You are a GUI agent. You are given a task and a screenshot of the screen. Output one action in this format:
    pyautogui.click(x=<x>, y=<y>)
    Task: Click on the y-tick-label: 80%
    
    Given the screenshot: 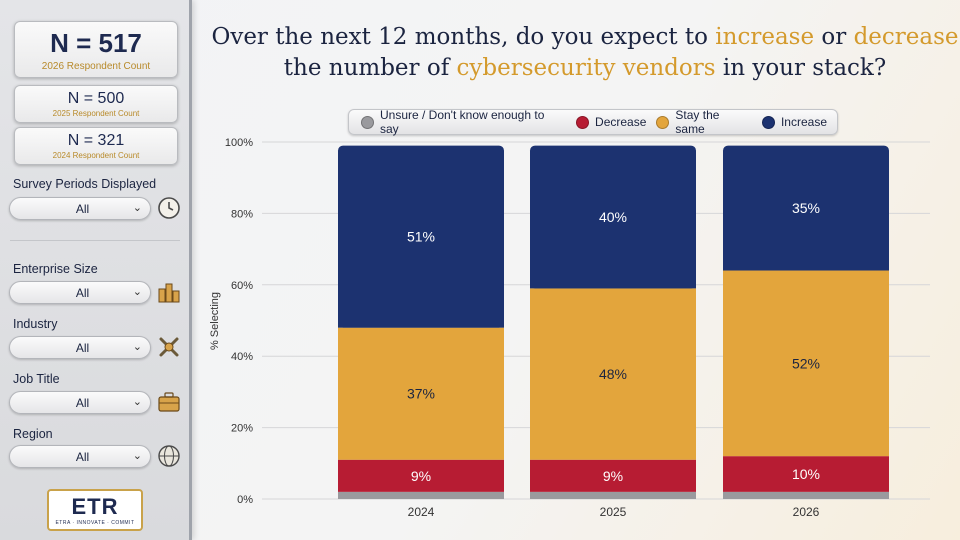 What is the action you would take?
    pyautogui.click(x=242, y=214)
    